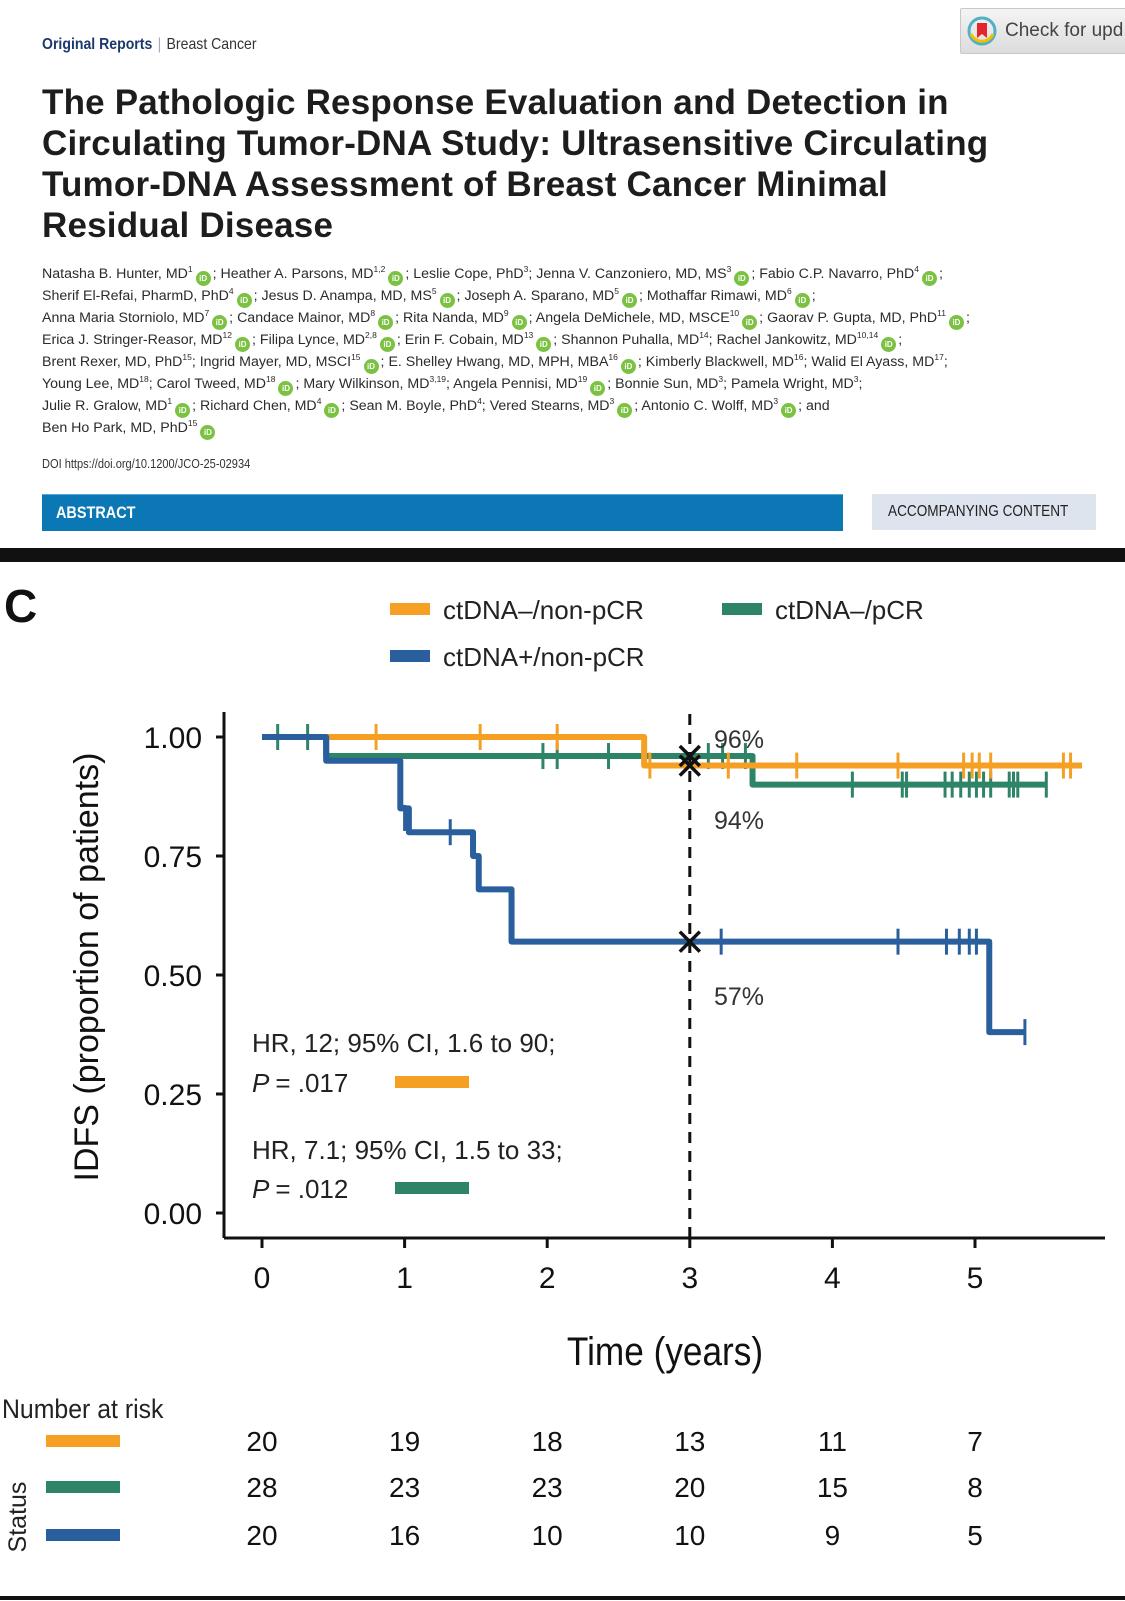 This screenshot has width=1125, height=1601. I want to click on author-name: Bonnie Sun, MD, so click(667, 384).